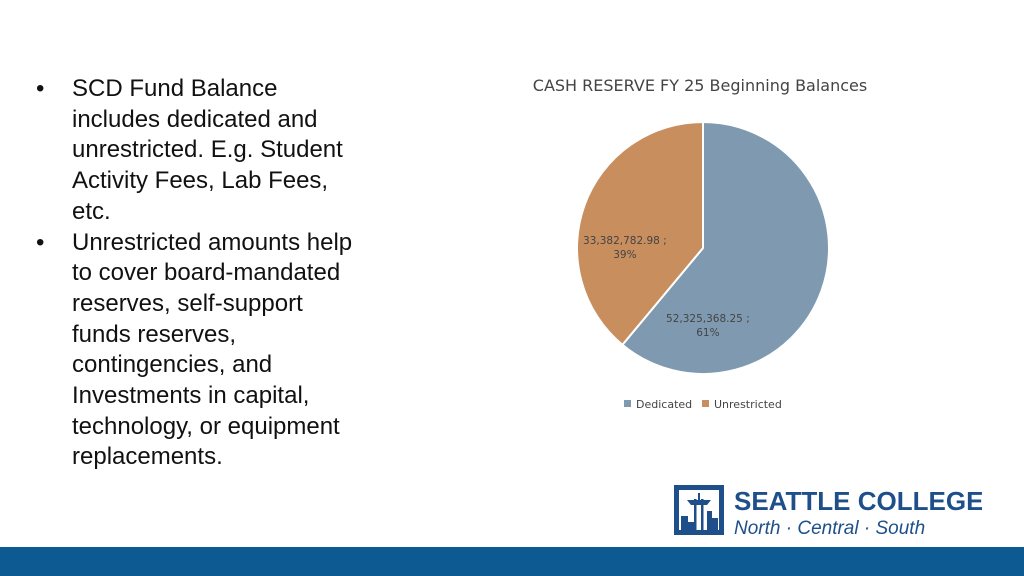  What do you see at coordinates (700, 85) in the screenshot?
I see `chart-title: CASH RESERVE FY 25 Beginning Balances` at bounding box center [700, 85].